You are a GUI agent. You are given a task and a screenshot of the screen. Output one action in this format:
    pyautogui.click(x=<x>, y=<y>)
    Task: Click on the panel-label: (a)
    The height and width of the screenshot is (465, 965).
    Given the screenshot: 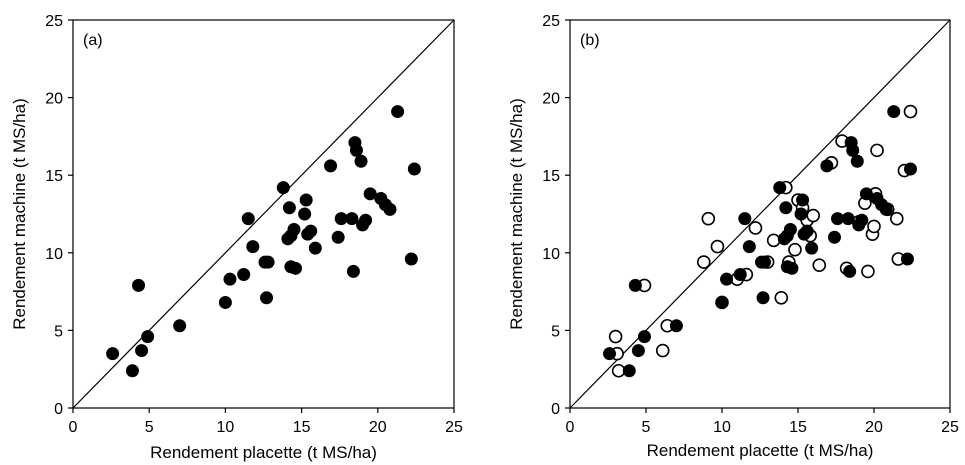 What is the action you would take?
    pyautogui.click(x=93, y=40)
    